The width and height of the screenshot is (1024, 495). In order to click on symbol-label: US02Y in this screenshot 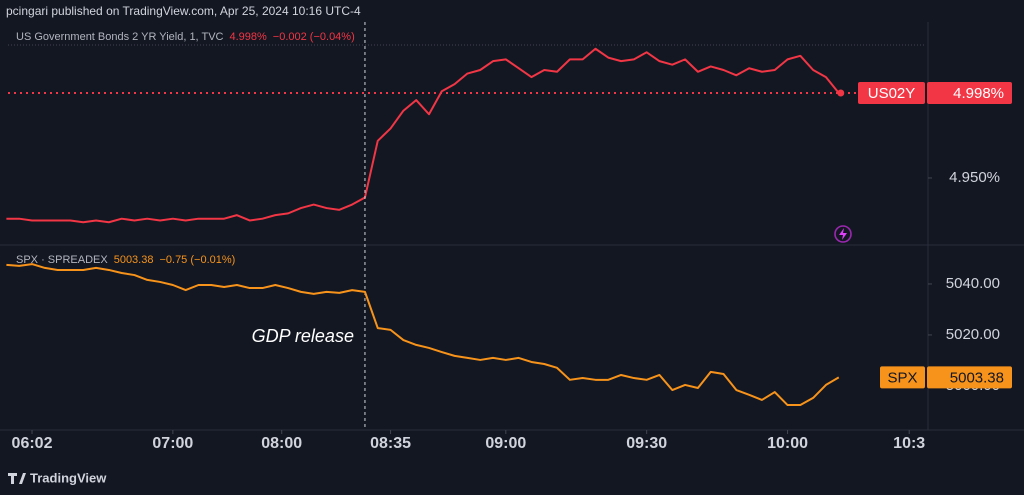, I will do `click(892, 93)`.